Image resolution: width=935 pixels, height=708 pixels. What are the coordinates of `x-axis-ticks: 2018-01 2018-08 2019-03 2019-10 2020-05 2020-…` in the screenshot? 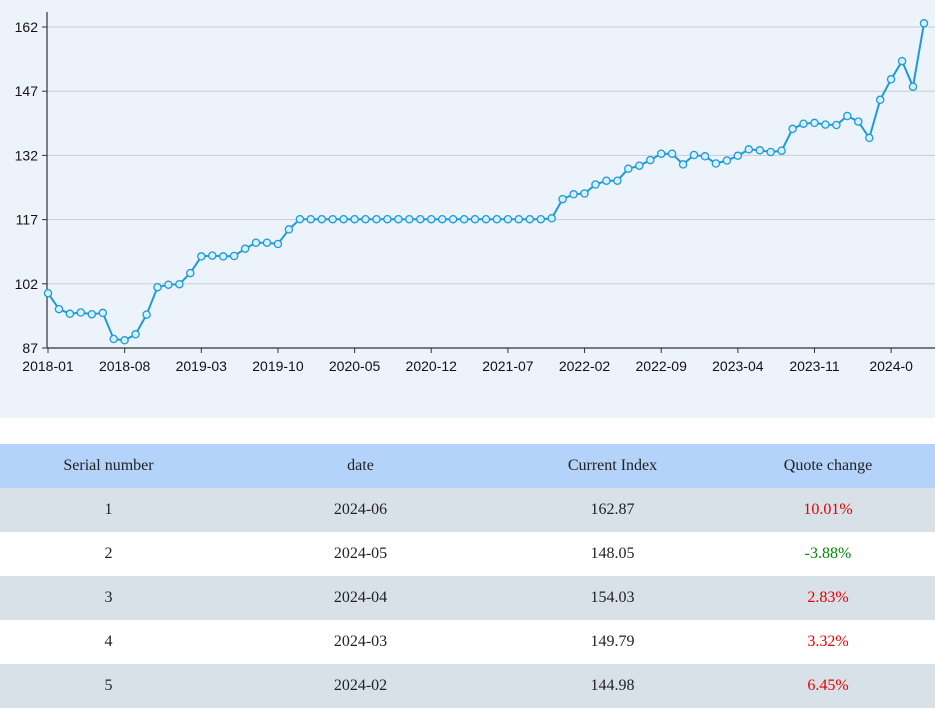 It's located at (467, 361).